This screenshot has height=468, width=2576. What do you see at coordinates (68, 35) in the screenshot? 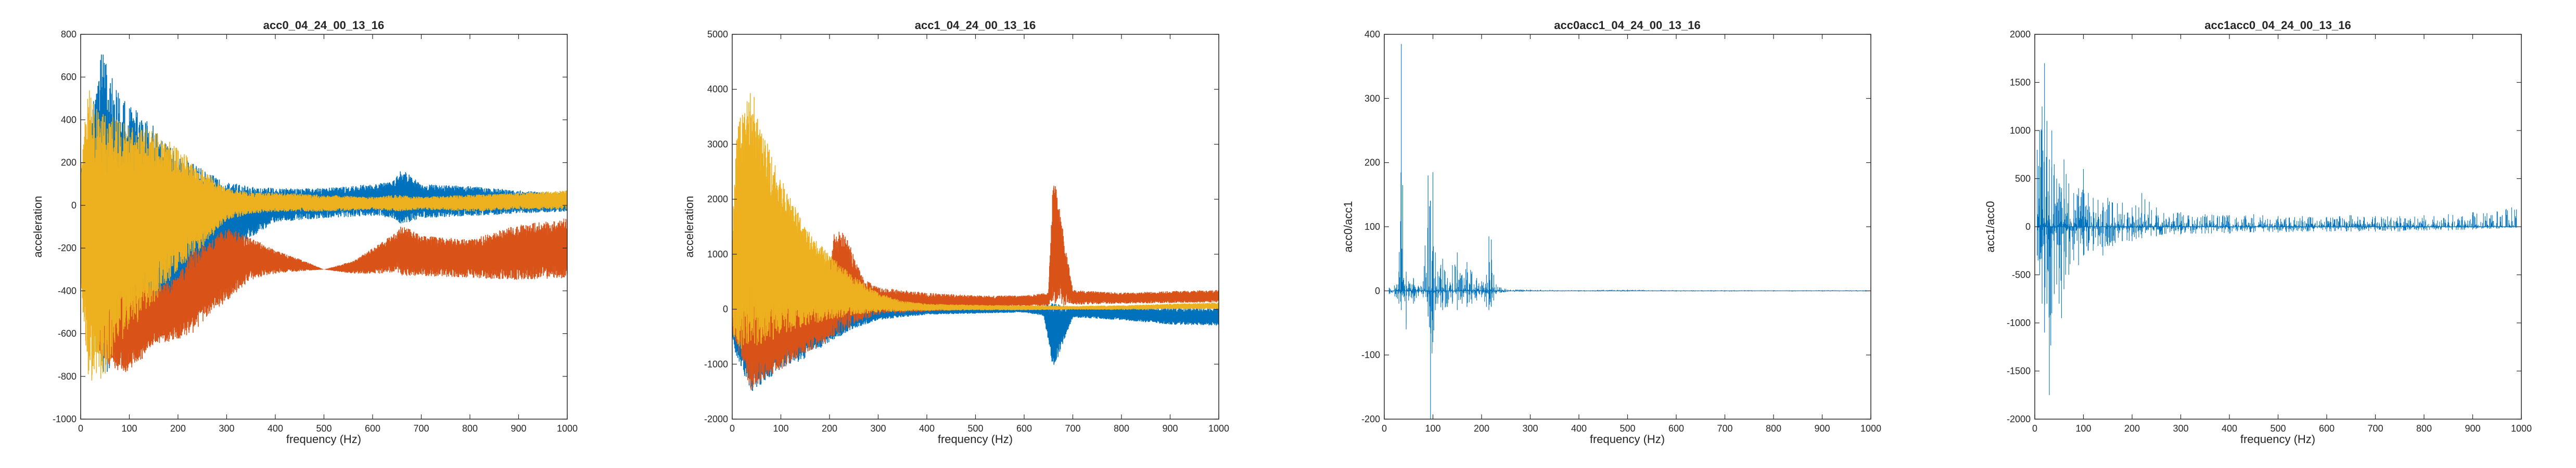
I see `y-tick-label: 800` at bounding box center [68, 35].